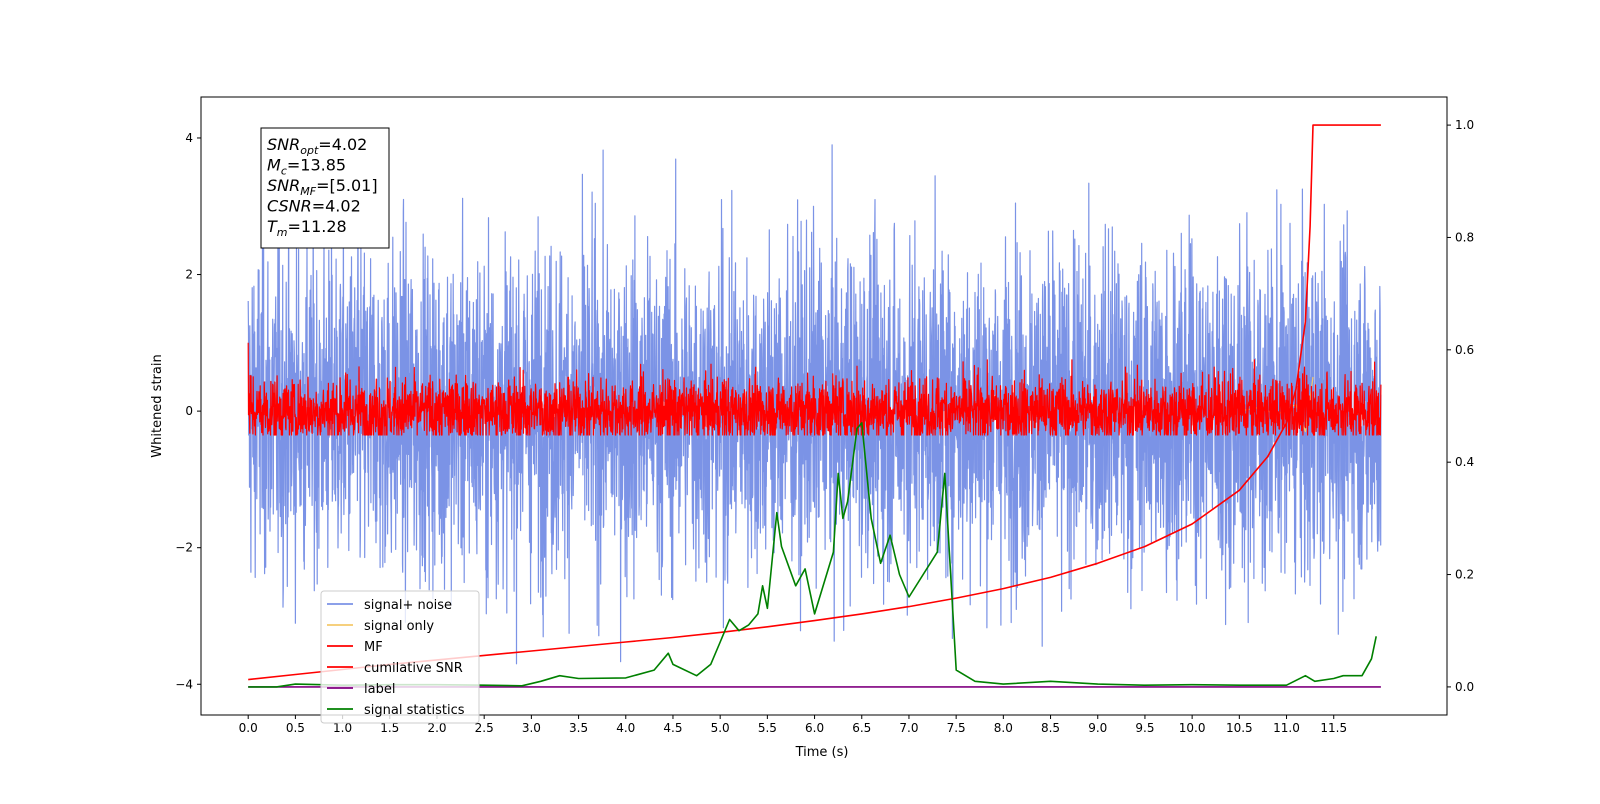 This screenshot has width=1600, height=804. Describe the element at coordinates (672, 728) in the screenshot. I see `x-tick-label: 4.5` at that location.